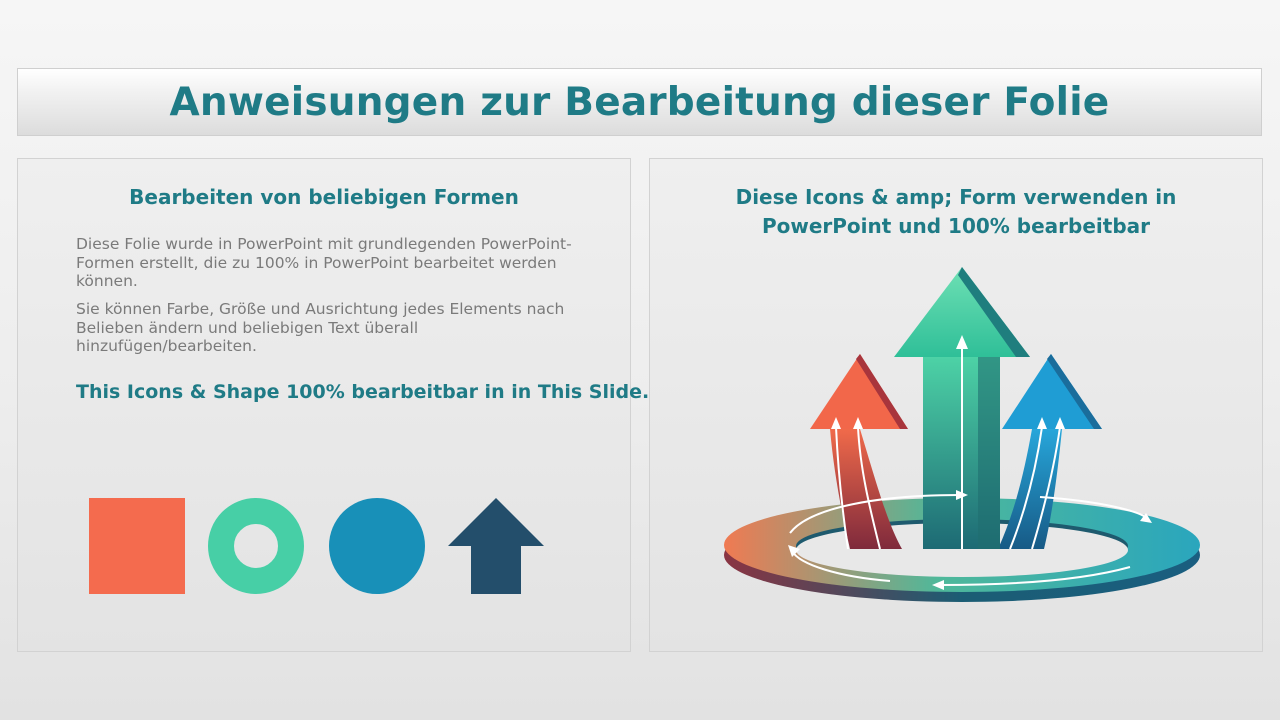 Image resolution: width=1280 pixels, height=720 pixels. I want to click on title-bar: Anweisungen zur Bearbeitung dieser Folie, so click(639, 102).